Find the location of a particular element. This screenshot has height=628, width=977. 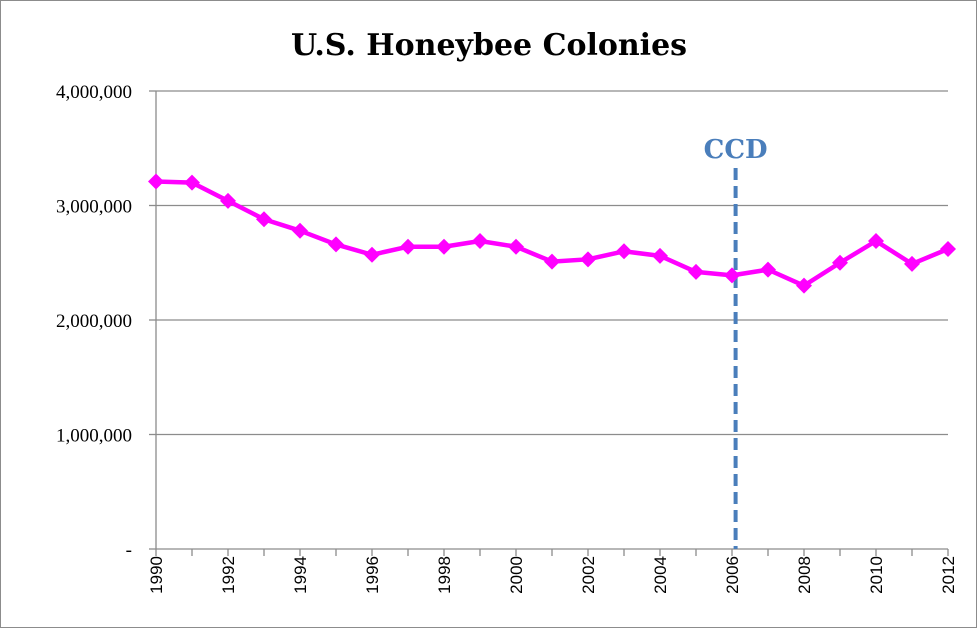

ccd-label: CCD is located at coordinates (736, 150).